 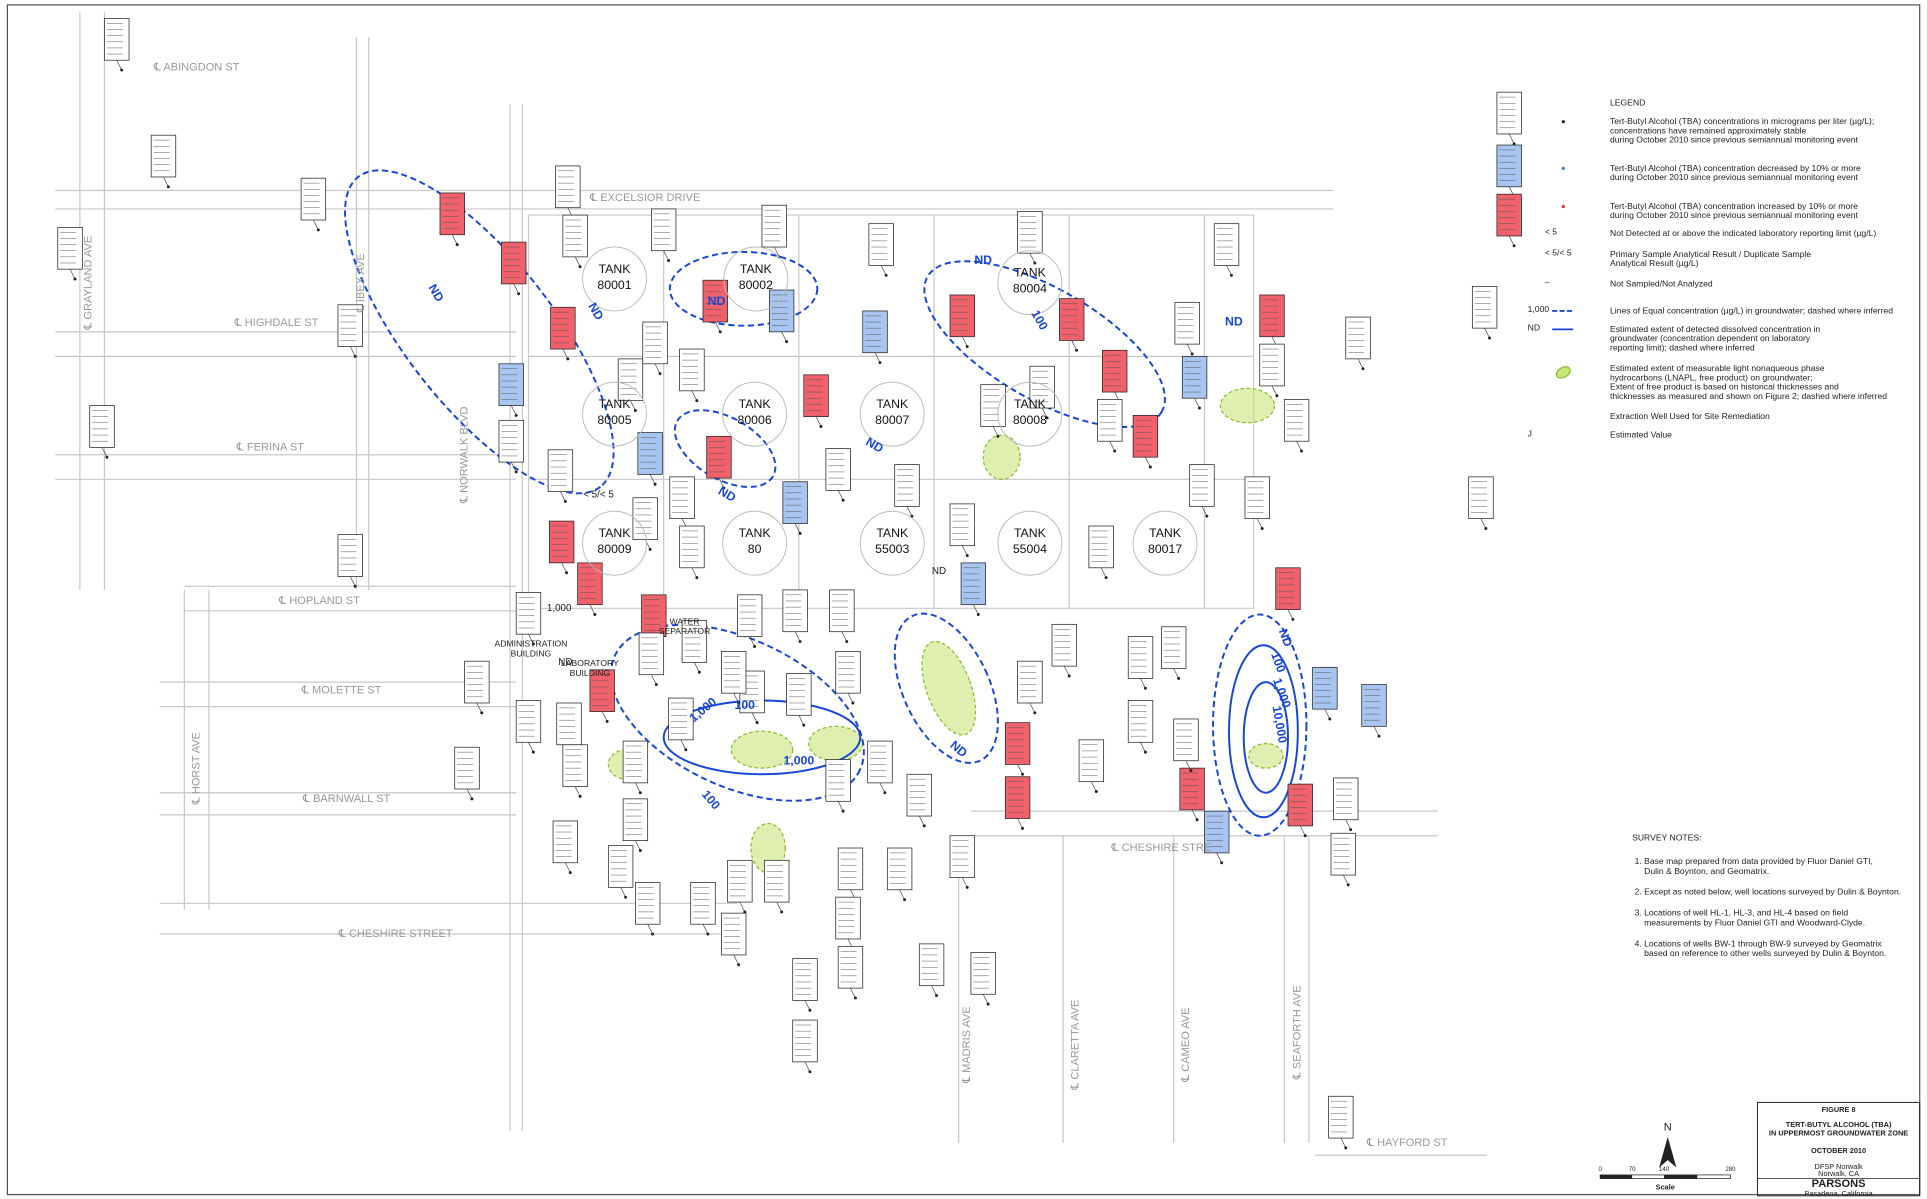 I want to click on tank-id: 80, so click(x=755, y=549).